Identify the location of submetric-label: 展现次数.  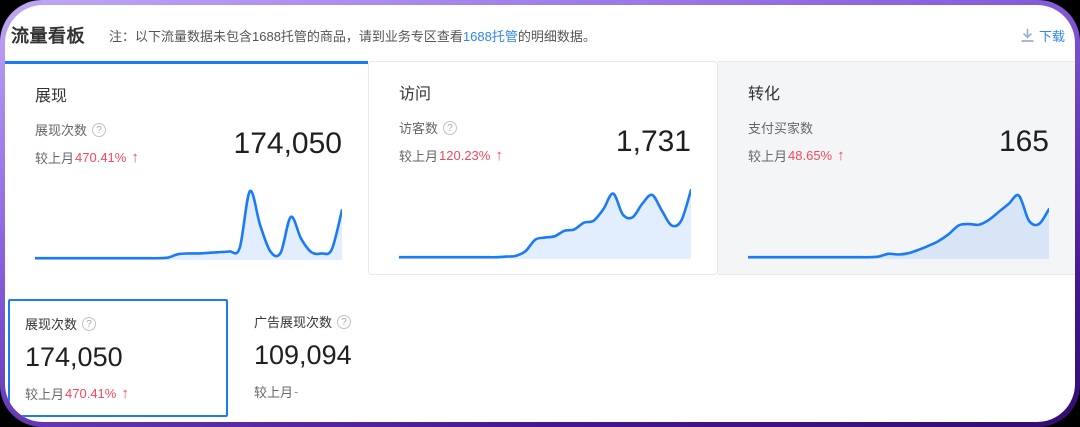
(117, 323).